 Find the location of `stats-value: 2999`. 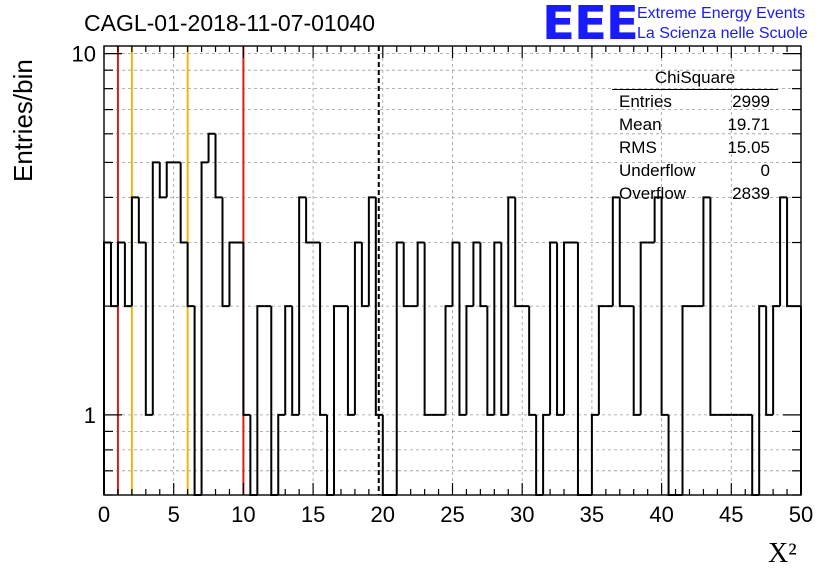

stats-value: 2999 is located at coordinates (751, 101).